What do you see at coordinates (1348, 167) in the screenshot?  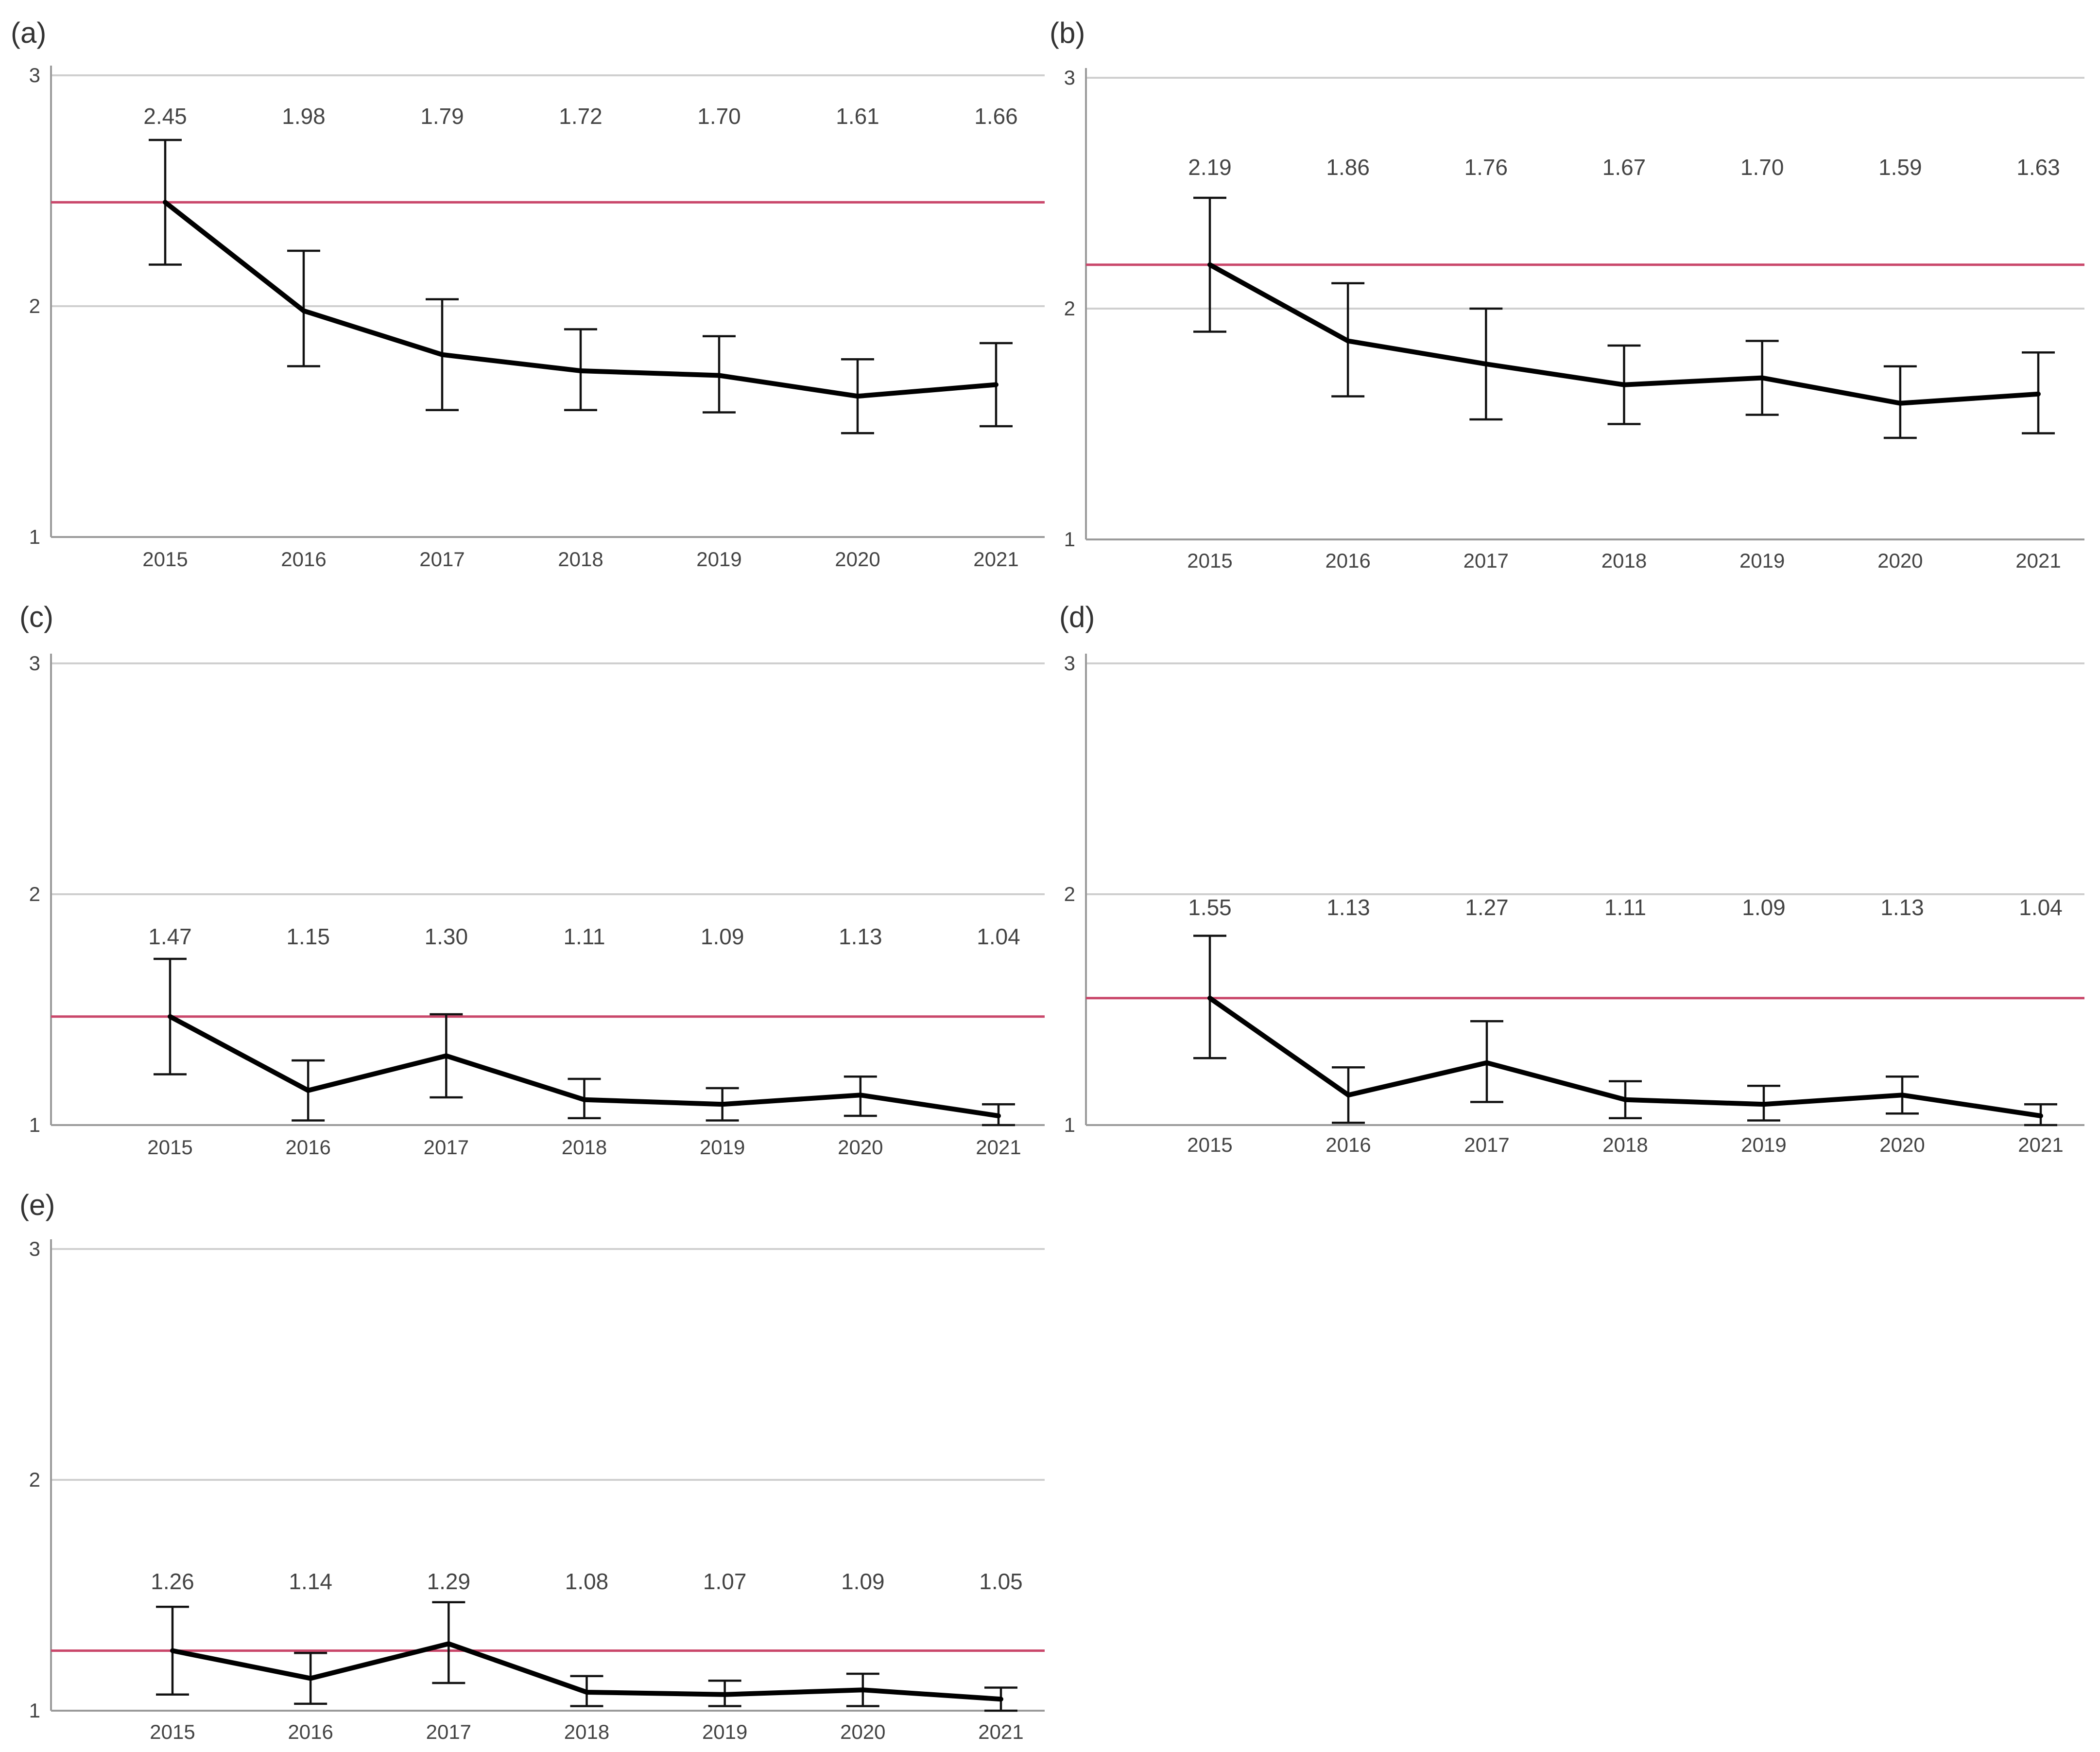 I see `data-label: 1.86` at bounding box center [1348, 167].